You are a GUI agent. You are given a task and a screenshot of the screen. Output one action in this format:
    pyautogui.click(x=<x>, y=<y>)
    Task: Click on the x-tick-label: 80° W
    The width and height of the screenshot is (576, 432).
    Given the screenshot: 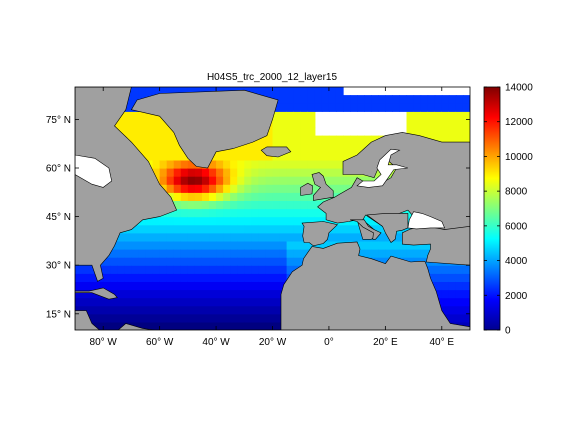 What is the action you would take?
    pyautogui.click(x=104, y=342)
    